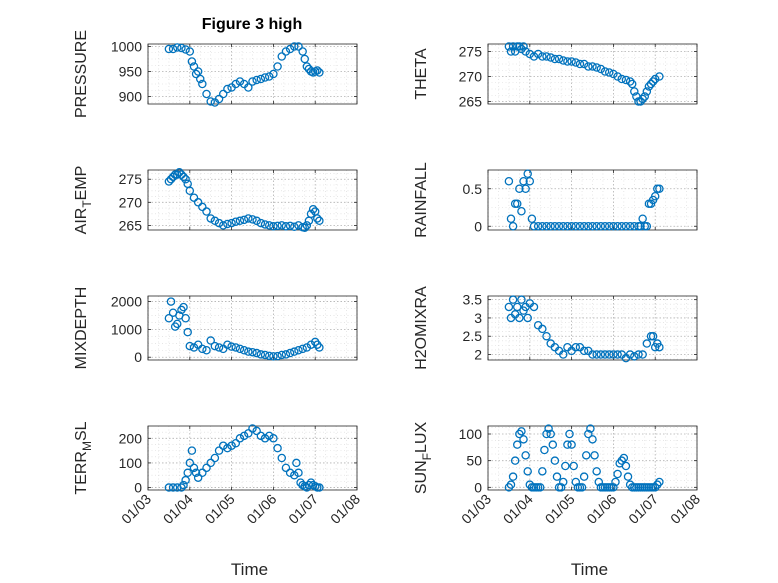 The height and width of the screenshot is (583, 778). What do you see at coordinates (471, 434) in the screenshot?
I see `y-tick-label: 100` at bounding box center [471, 434].